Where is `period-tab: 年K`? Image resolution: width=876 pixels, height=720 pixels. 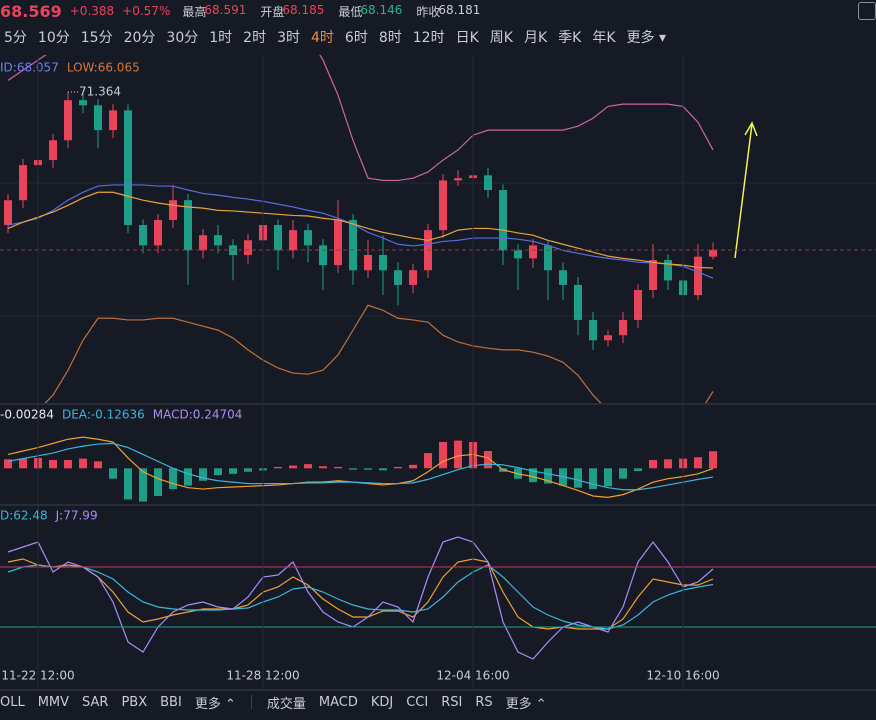 period-tab: 年K is located at coordinates (604, 38).